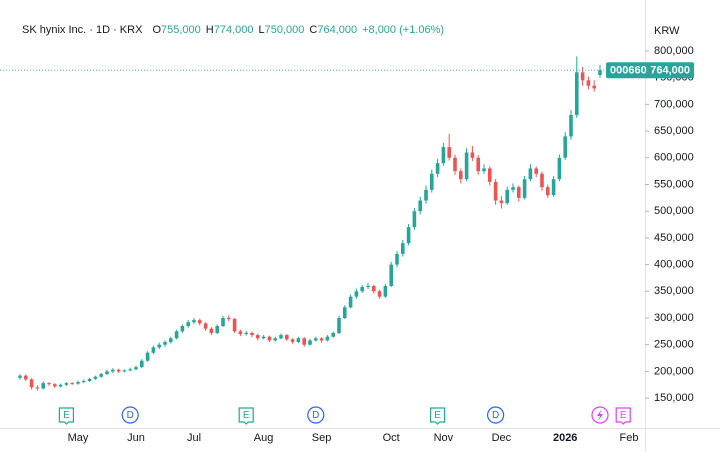 The width and height of the screenshot is (720, 452). What do you see at coordinates (234, 30) in the screenshot?
I see `header-field-value: 774,000` at bounding box center [234, 30].